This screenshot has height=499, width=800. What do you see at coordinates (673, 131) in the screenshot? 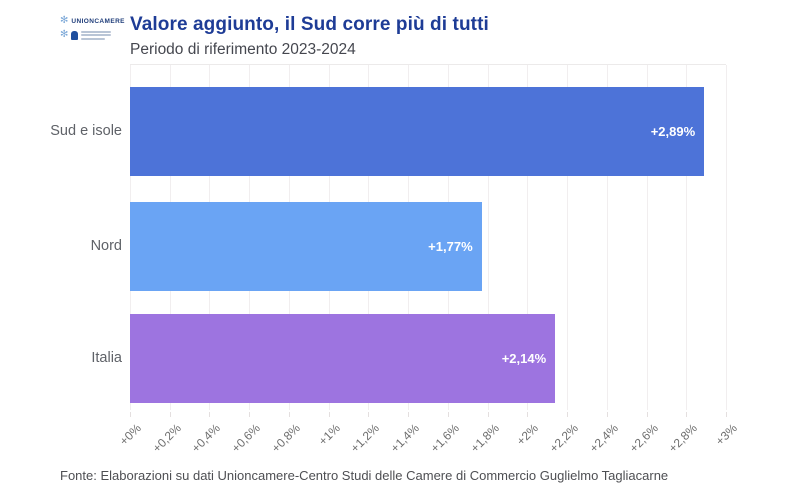
I see `bar-value-label: +2,89%` at bounding box center [673, 131].